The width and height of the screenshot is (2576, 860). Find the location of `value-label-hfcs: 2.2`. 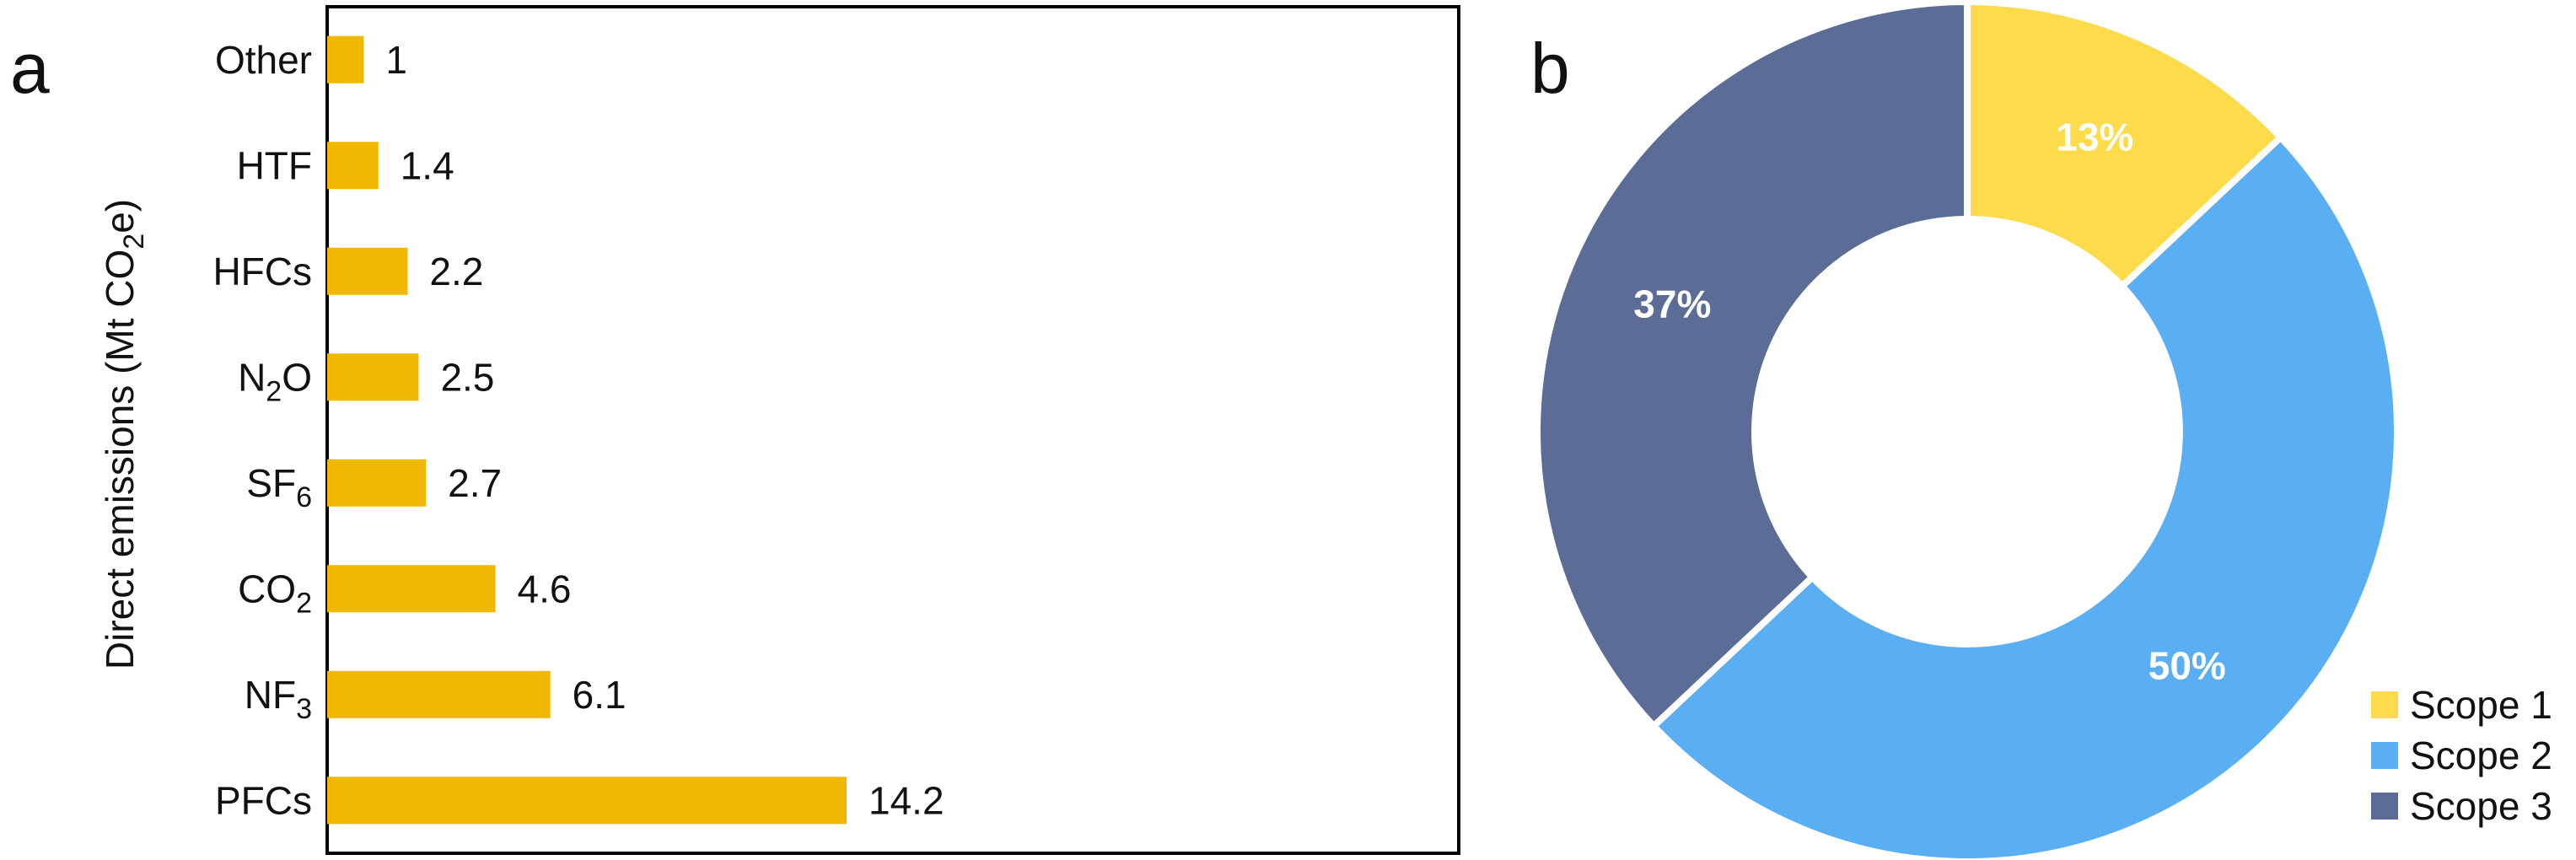

value-label-hfcs: 2.2 is located at coordinates (456, 272).